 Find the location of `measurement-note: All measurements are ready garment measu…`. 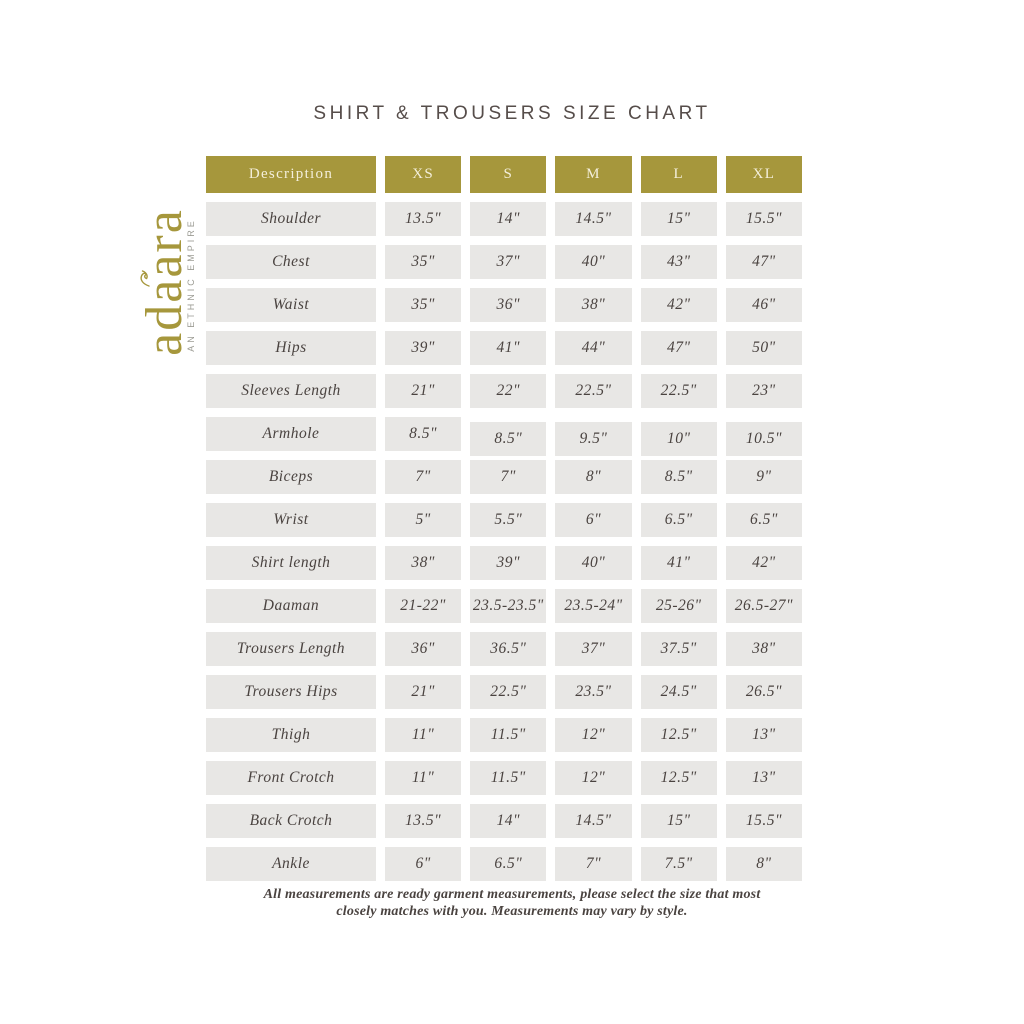

measurement-note: All measurements are ready garment measu… is located at coordinates (512, 903).